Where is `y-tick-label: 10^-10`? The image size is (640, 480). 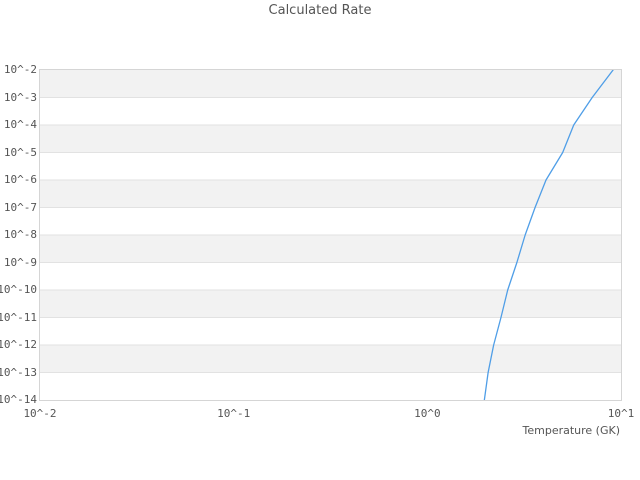 y-tick-label: 10^-10 is located at coordinates (18, 289).